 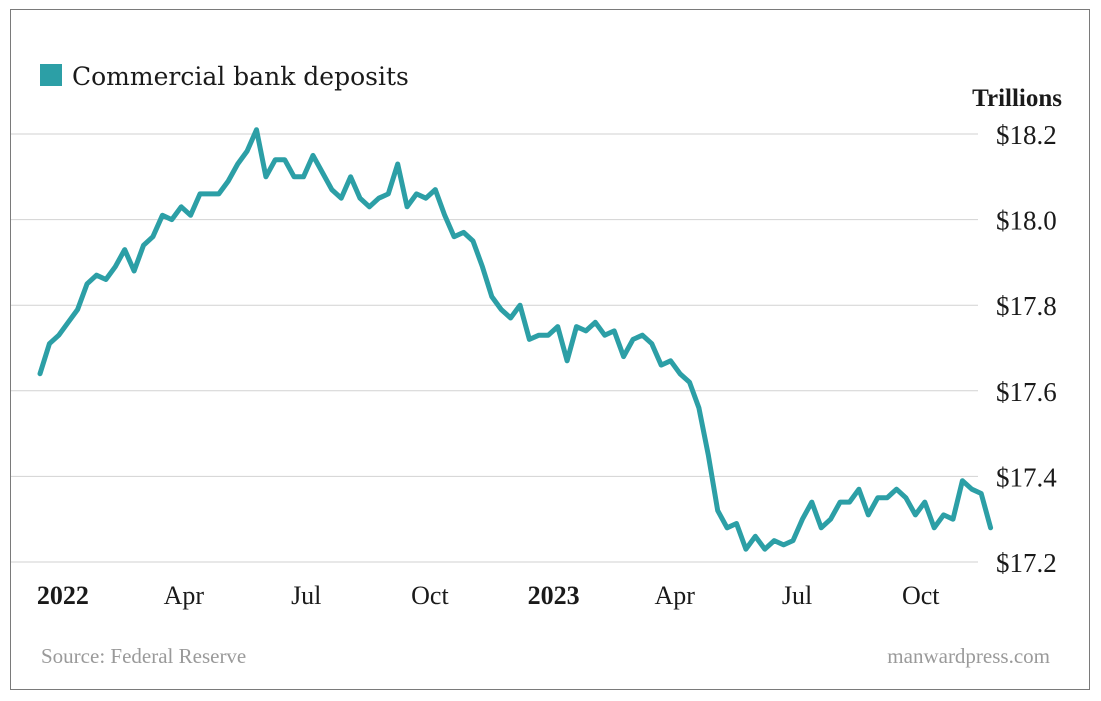 What do you see at coordinates (1026, 306) in the screenshot?
I see `y-tick-label: $17.8` at bounding box center [1026, 306].